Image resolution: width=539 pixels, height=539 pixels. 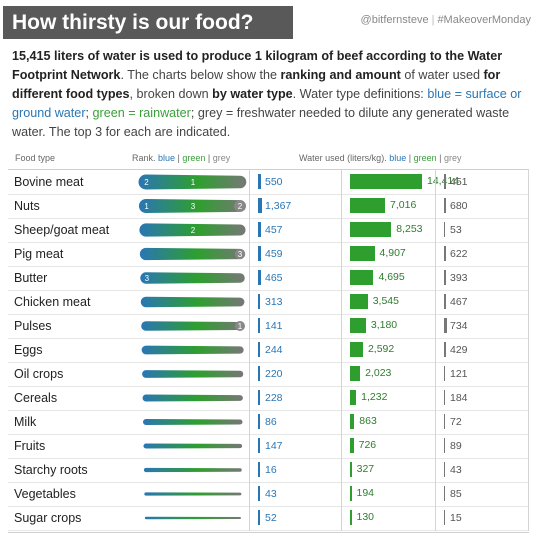 I want to click on blue-water-value: 465, so click(x=274, y=278).